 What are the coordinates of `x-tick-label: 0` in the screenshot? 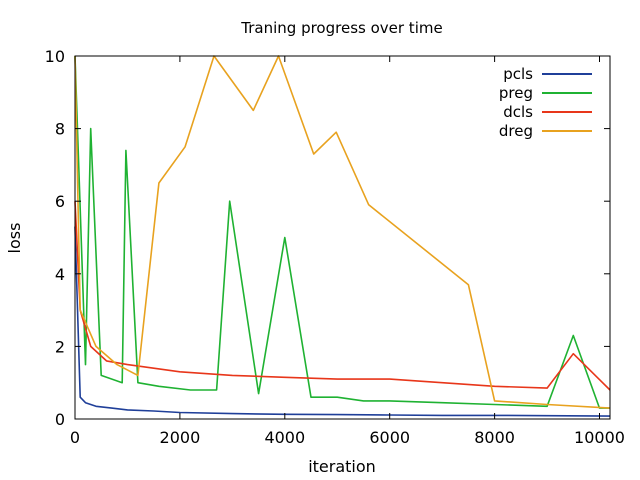 It's located at (75, 437).